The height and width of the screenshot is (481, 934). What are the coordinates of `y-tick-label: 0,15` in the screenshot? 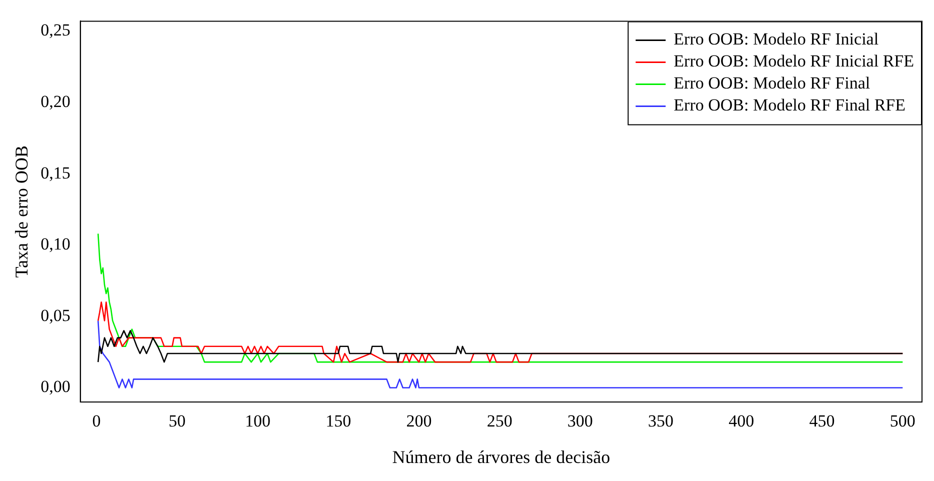 It's located at (55, 172).